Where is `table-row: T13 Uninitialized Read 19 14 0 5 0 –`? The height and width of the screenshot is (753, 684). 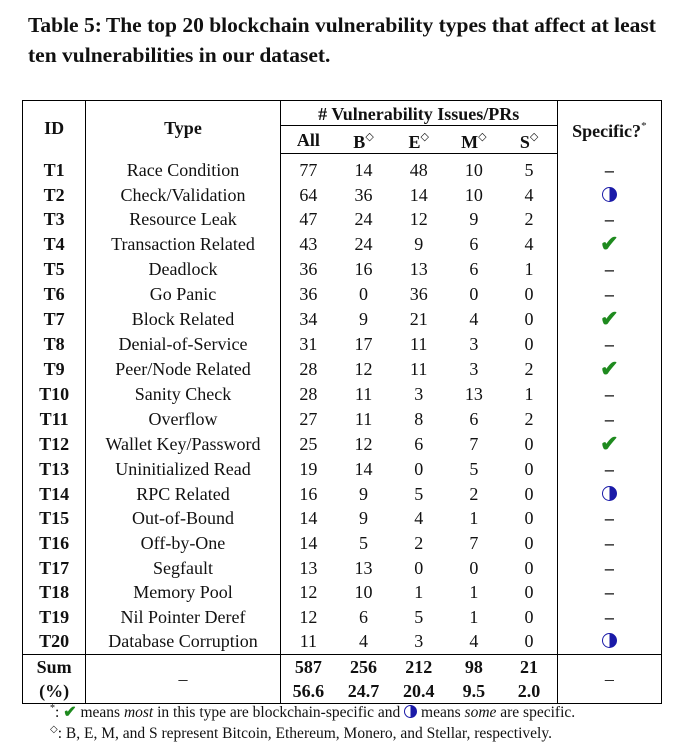
table-row: T13 Uninitialized Read 19 14 0 5 0 – is located at coordinates (342, 469).